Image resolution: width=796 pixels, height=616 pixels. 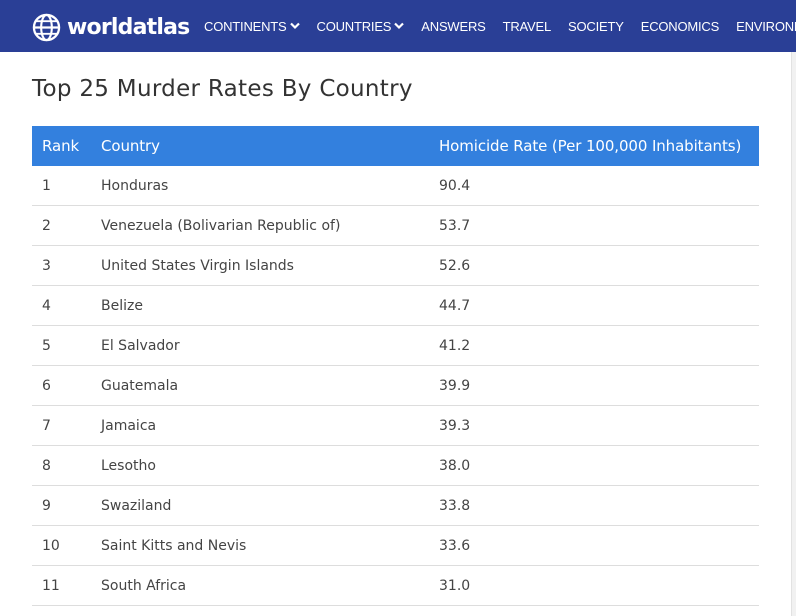 I want to click on cell-country: Venezuela (Bolivarian Republic of), so click(x=260, y=225).